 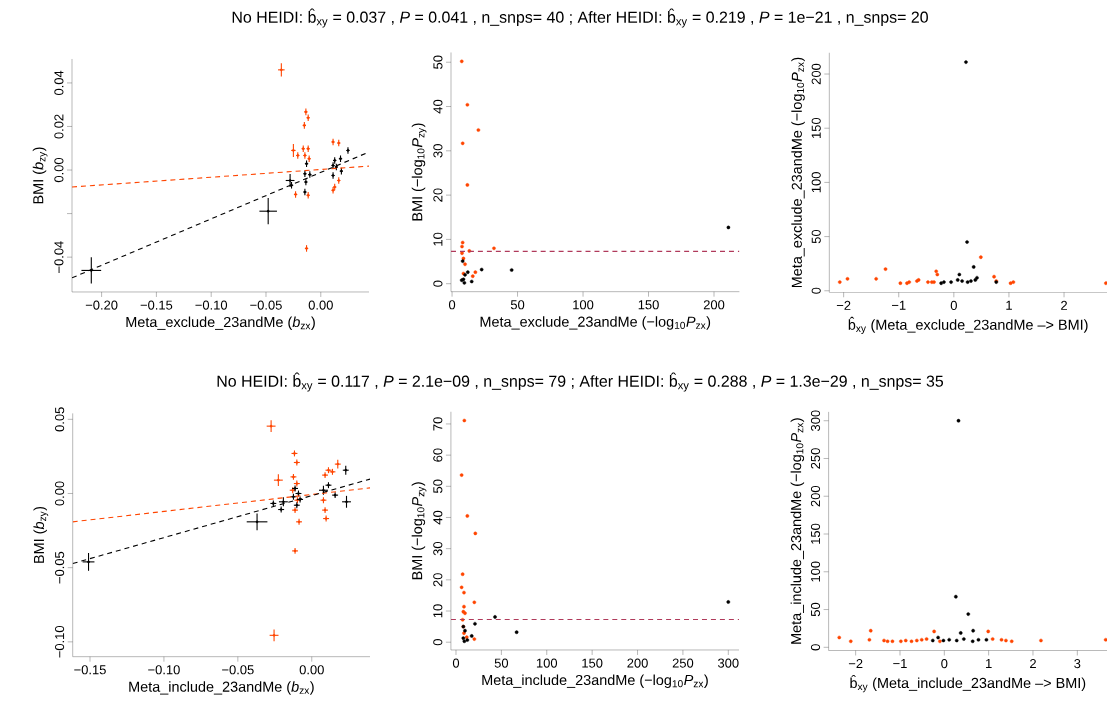 I want to click on y-tick-label: 60, so click(x=438, y=455).